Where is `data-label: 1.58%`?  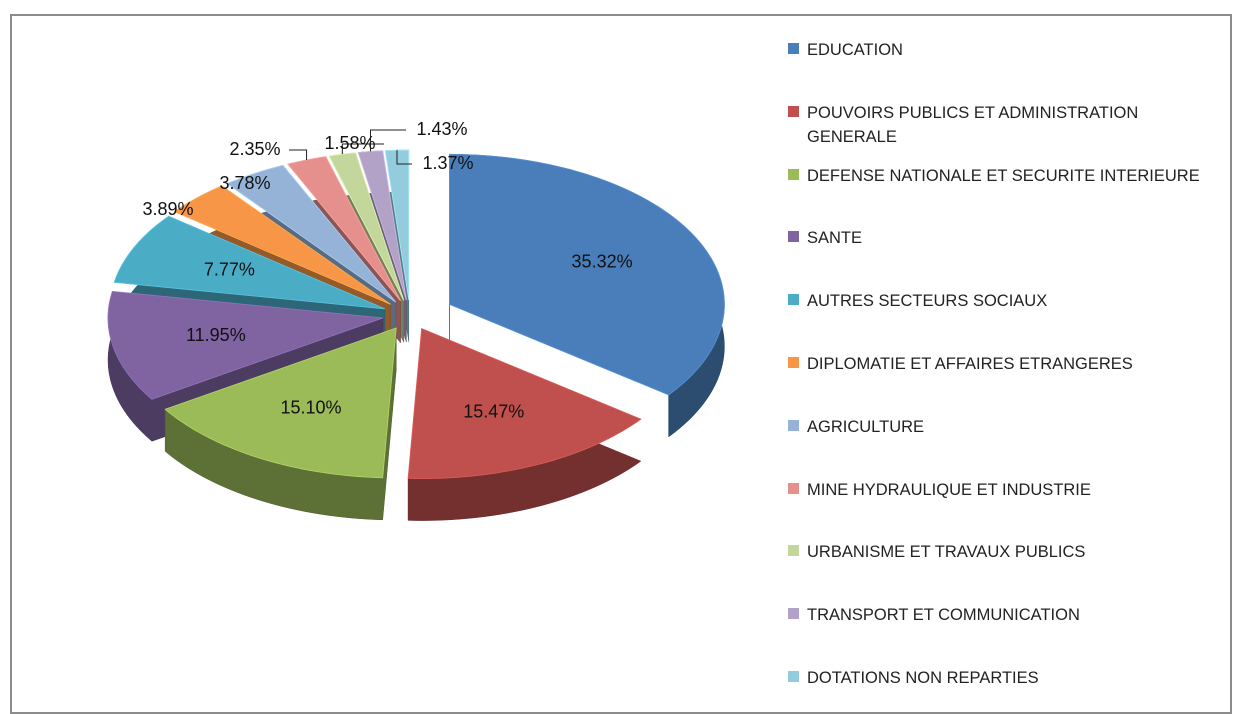
data-label: 1.58% is located at coordinates (349, 143).